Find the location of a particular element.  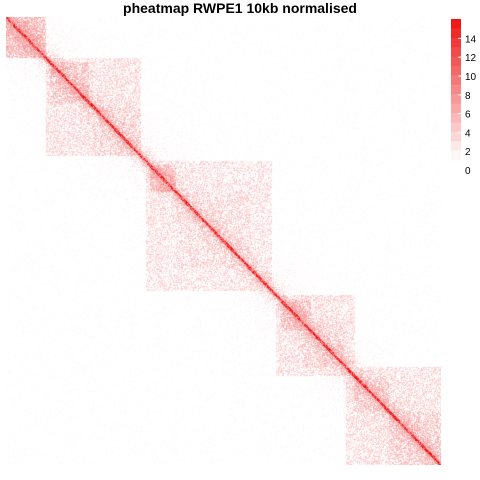

legend-tick-label: 2 is located at coordinates (468, 152).